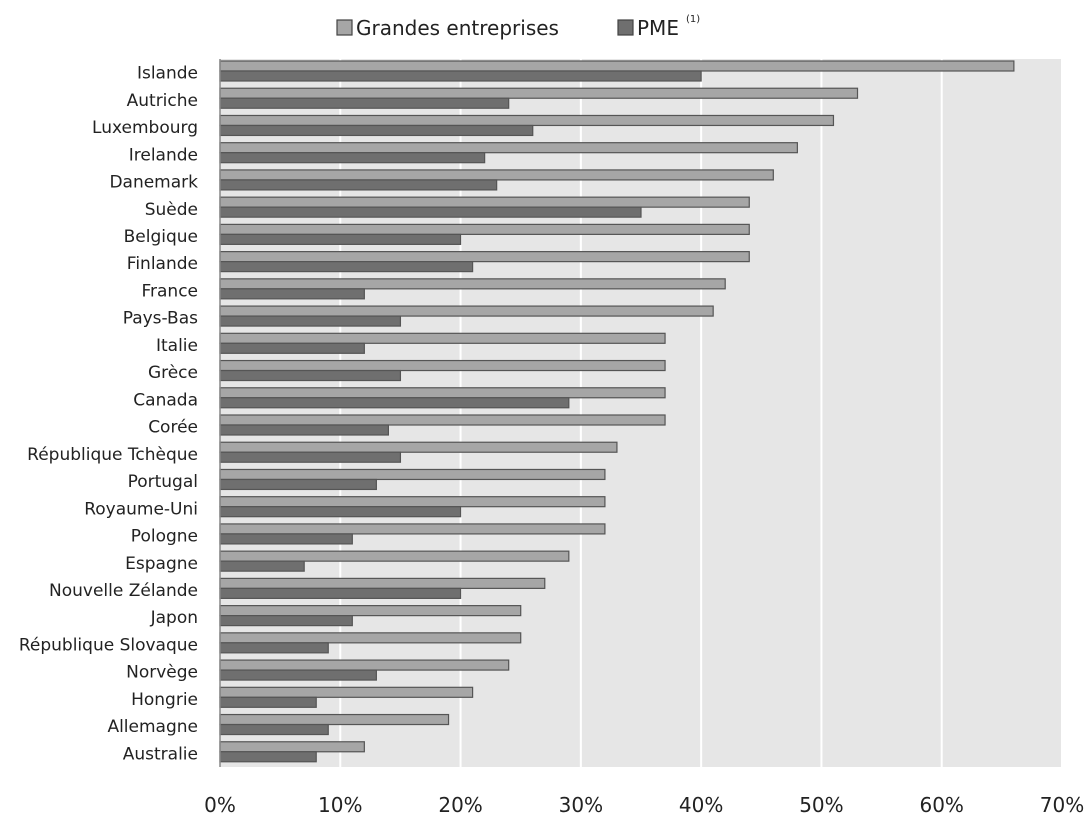 The width and height of the screenshot is (1091, 815). What do you see at coordinates (162, 264) in the screenshot?
I see `category-label-finlande: Finlande` at bounding box center [162, 264].